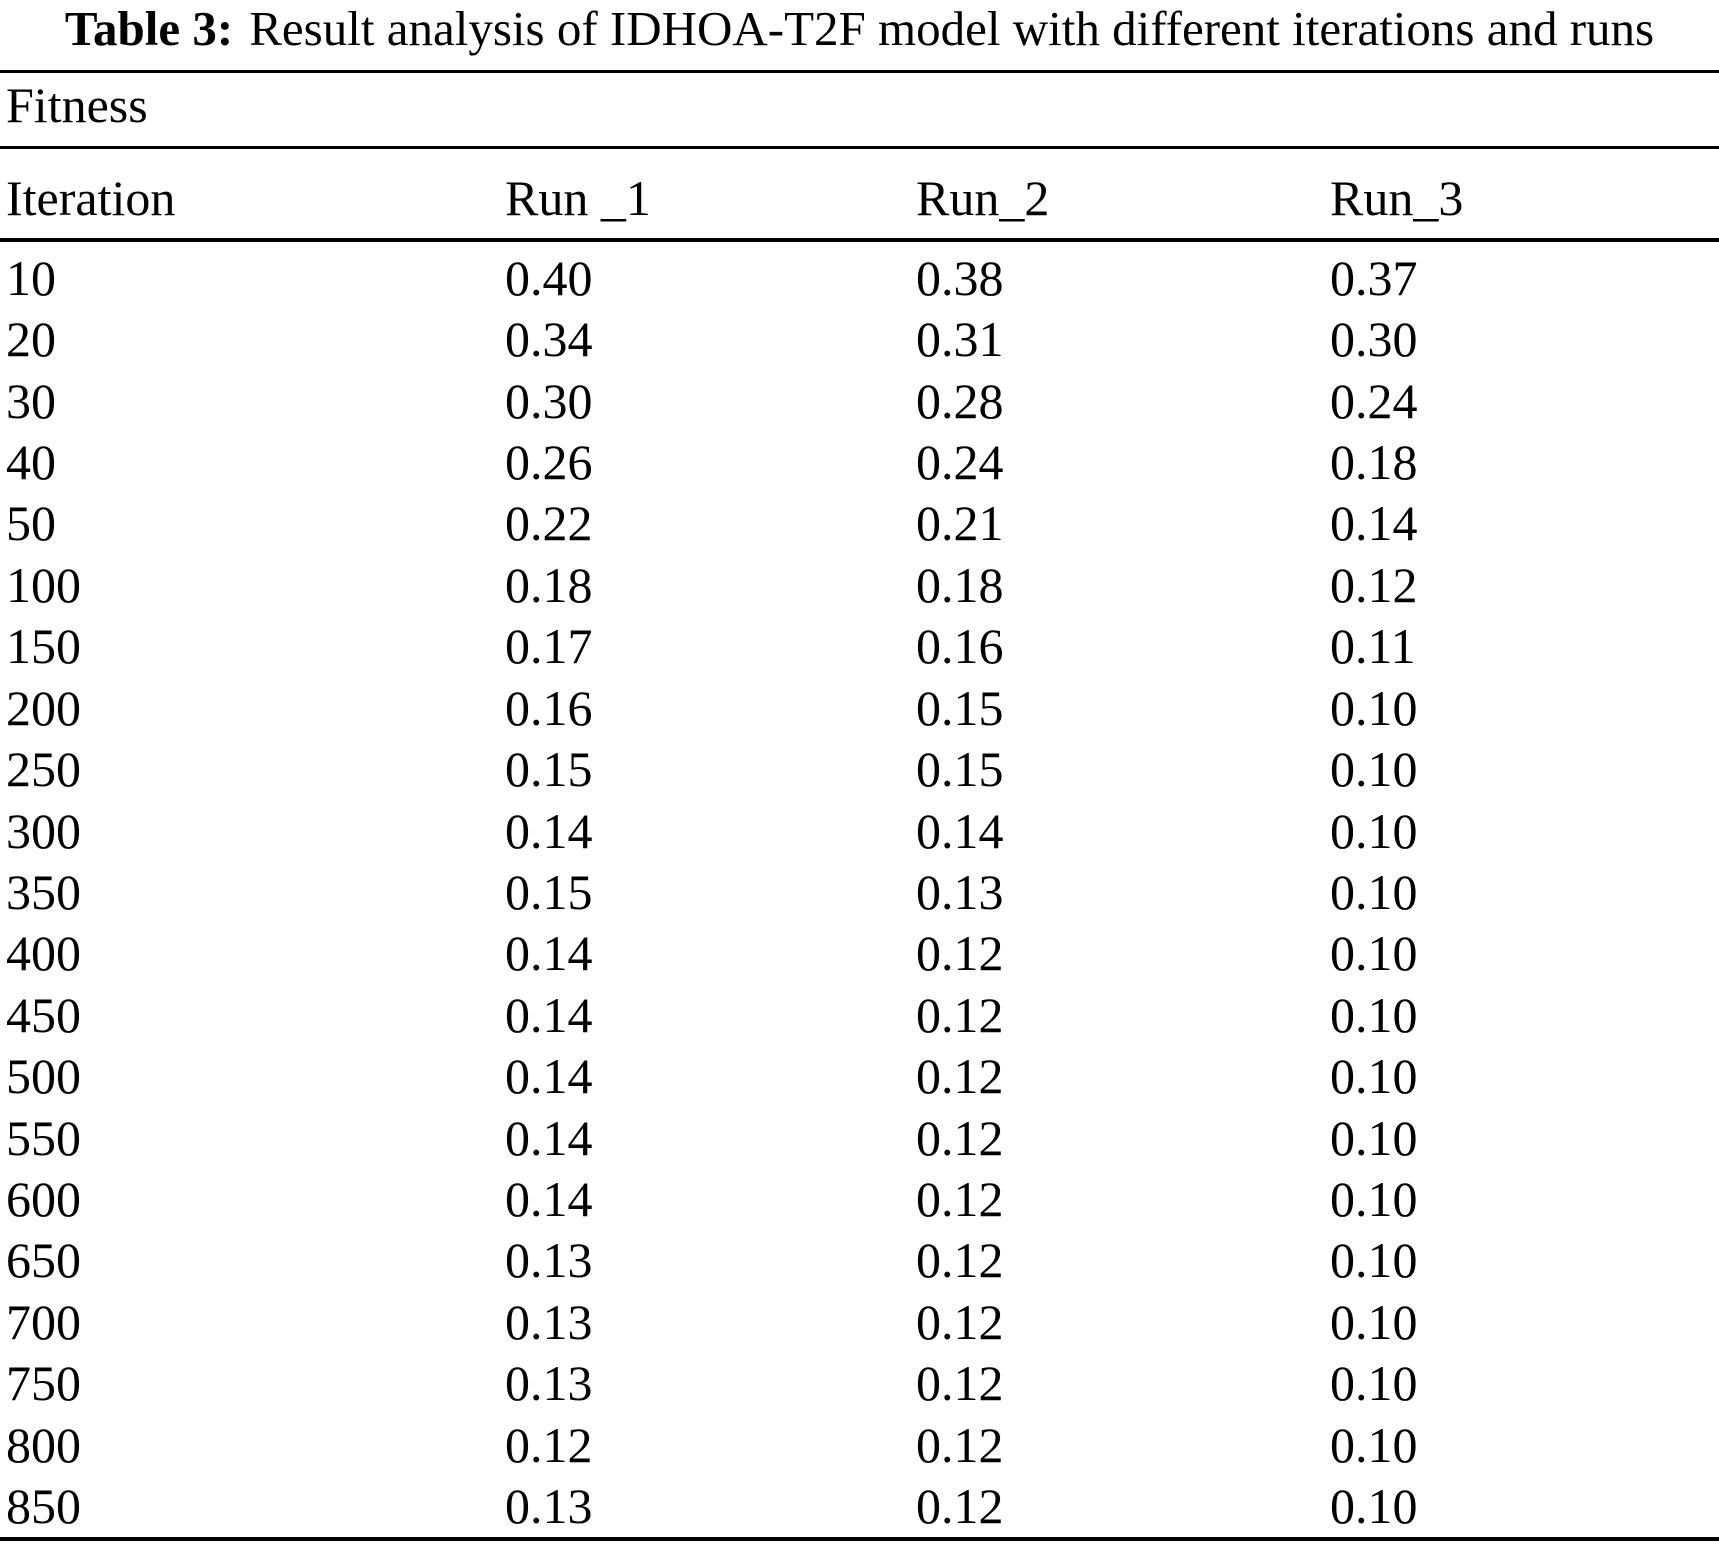 The height and width of the screenshot is (1546, 1719). What do you see at coordinates (859, 147) in the screenshot?
I see `rule-below-group-header` at bounding box center [859, 147].